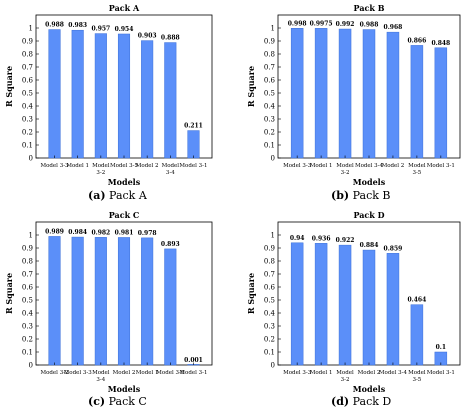 This screenshot has height=411, width=474. I want to click on x-tick-label-b-5-1: 3-5, so click(416, 173).